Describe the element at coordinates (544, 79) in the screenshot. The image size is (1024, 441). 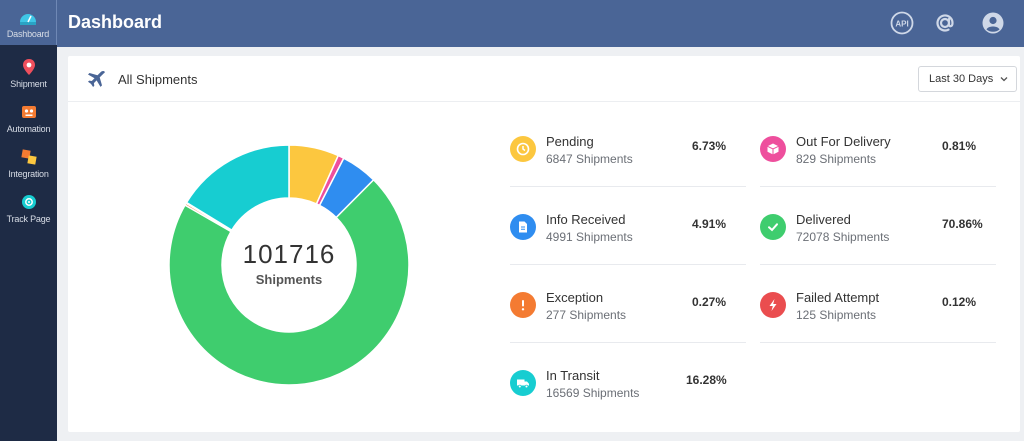
I see `card-header: All Shipments Last 30 Days` at that location.